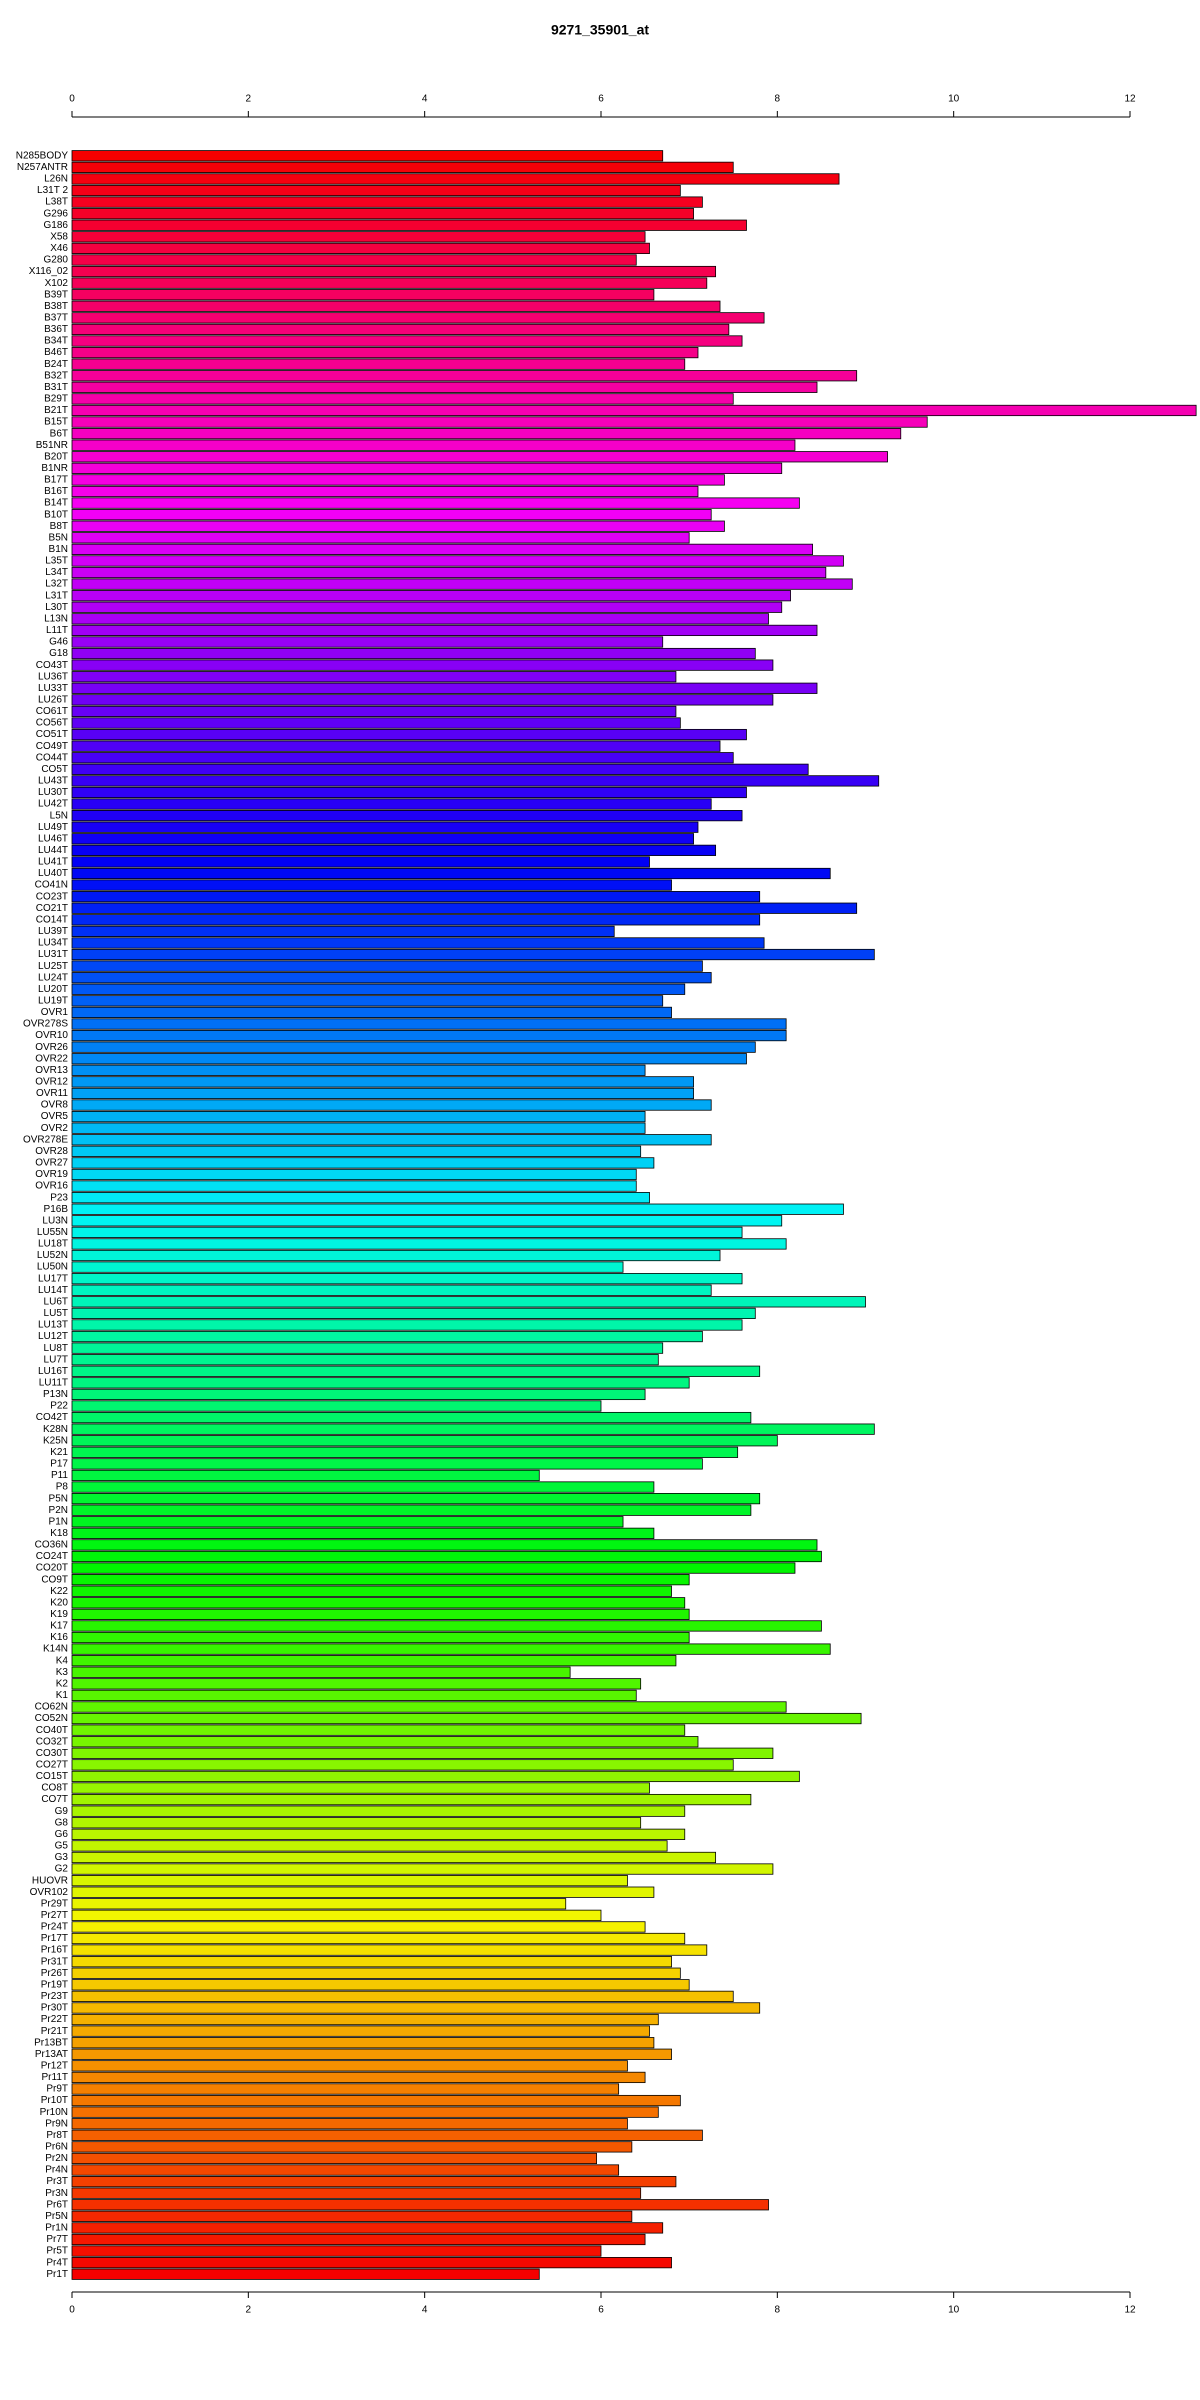 The image size is (1200, 2400). What do you see at coordinates (58, 1521) in the screenshot?
I see `y-tick-label: P1N` at bounding box center [58, 1521].